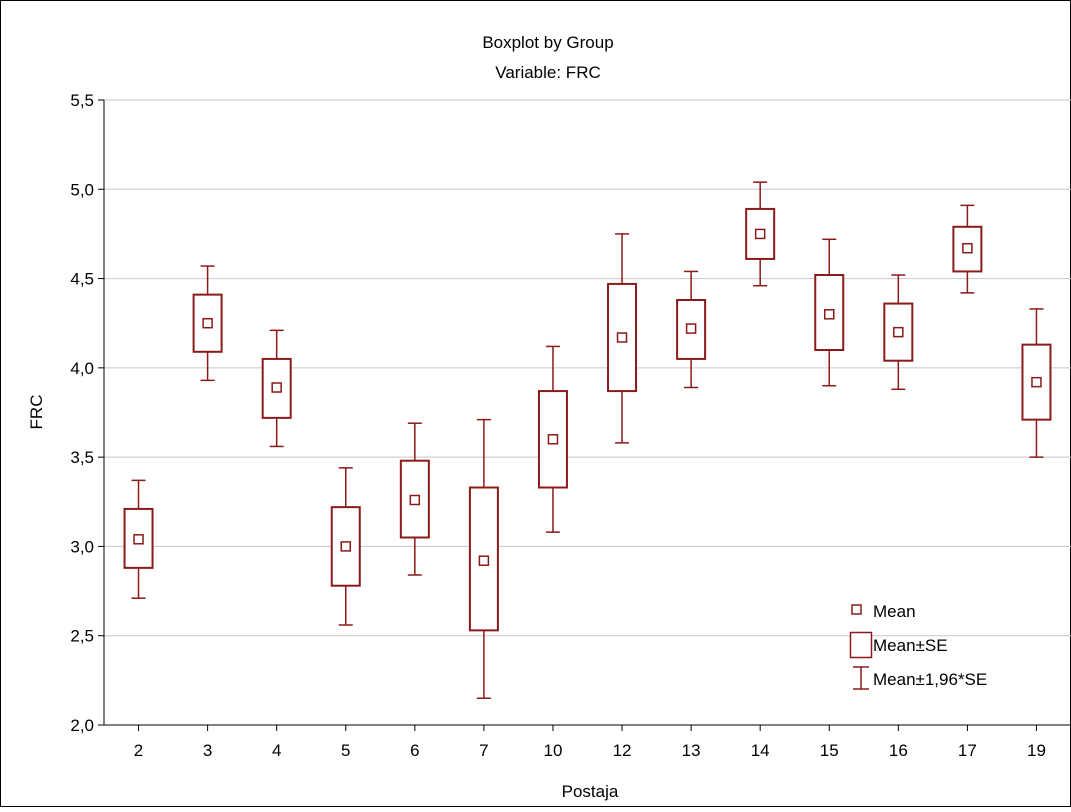 The image size is (1071, 812). Describe the element at coordinates (829, 750) in the screenshot. I see `x-tick-label: 15` at that location.